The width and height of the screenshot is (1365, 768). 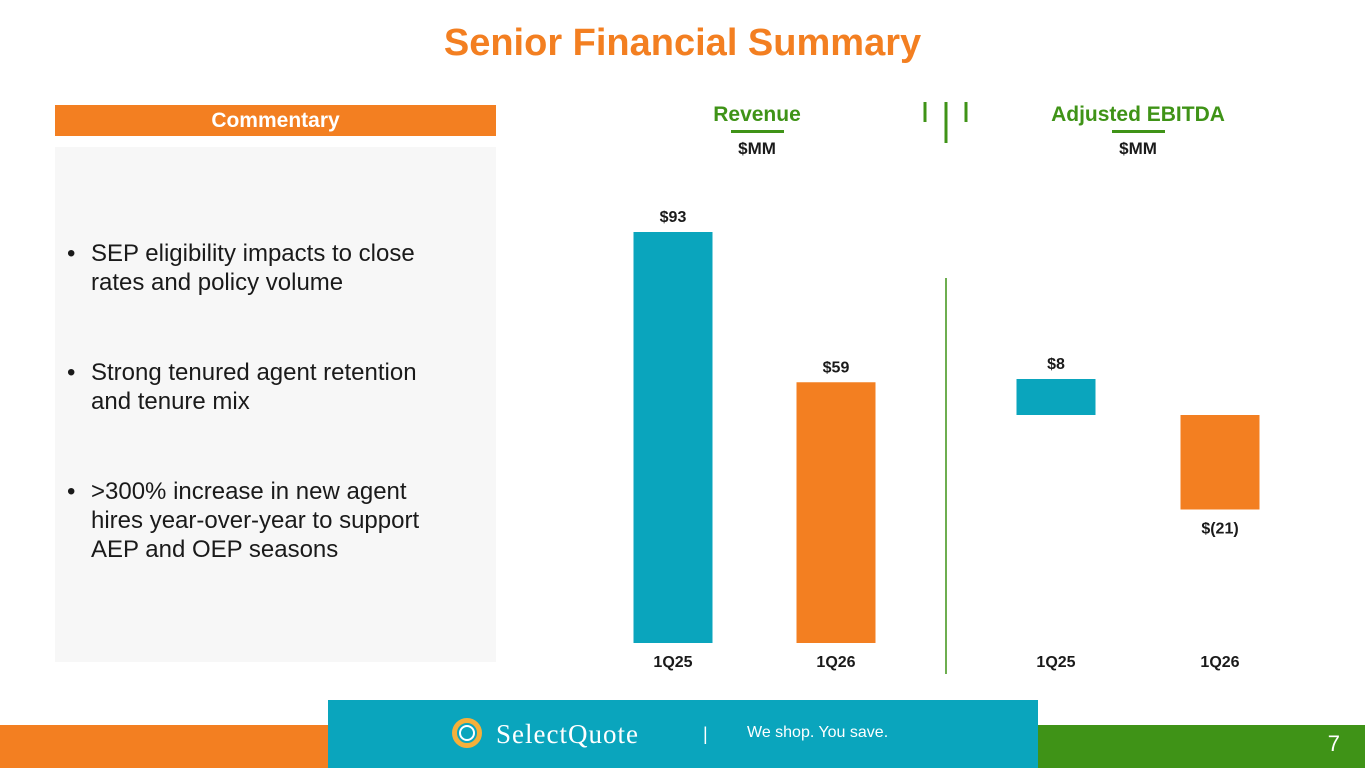 What do you see at coordinates (275, 120) in the screenshot?
I see `commentary-header: Commentary` at bounding box center [275, 120].